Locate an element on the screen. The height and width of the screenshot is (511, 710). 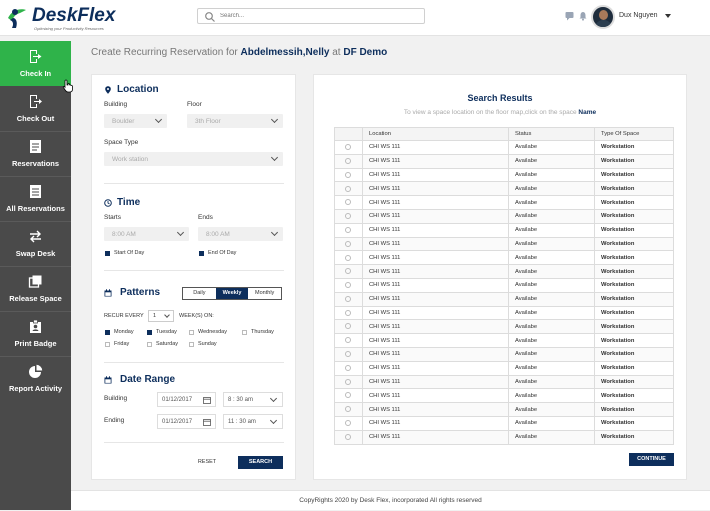
thursday-checkbox is located at coordinates (244, 332).